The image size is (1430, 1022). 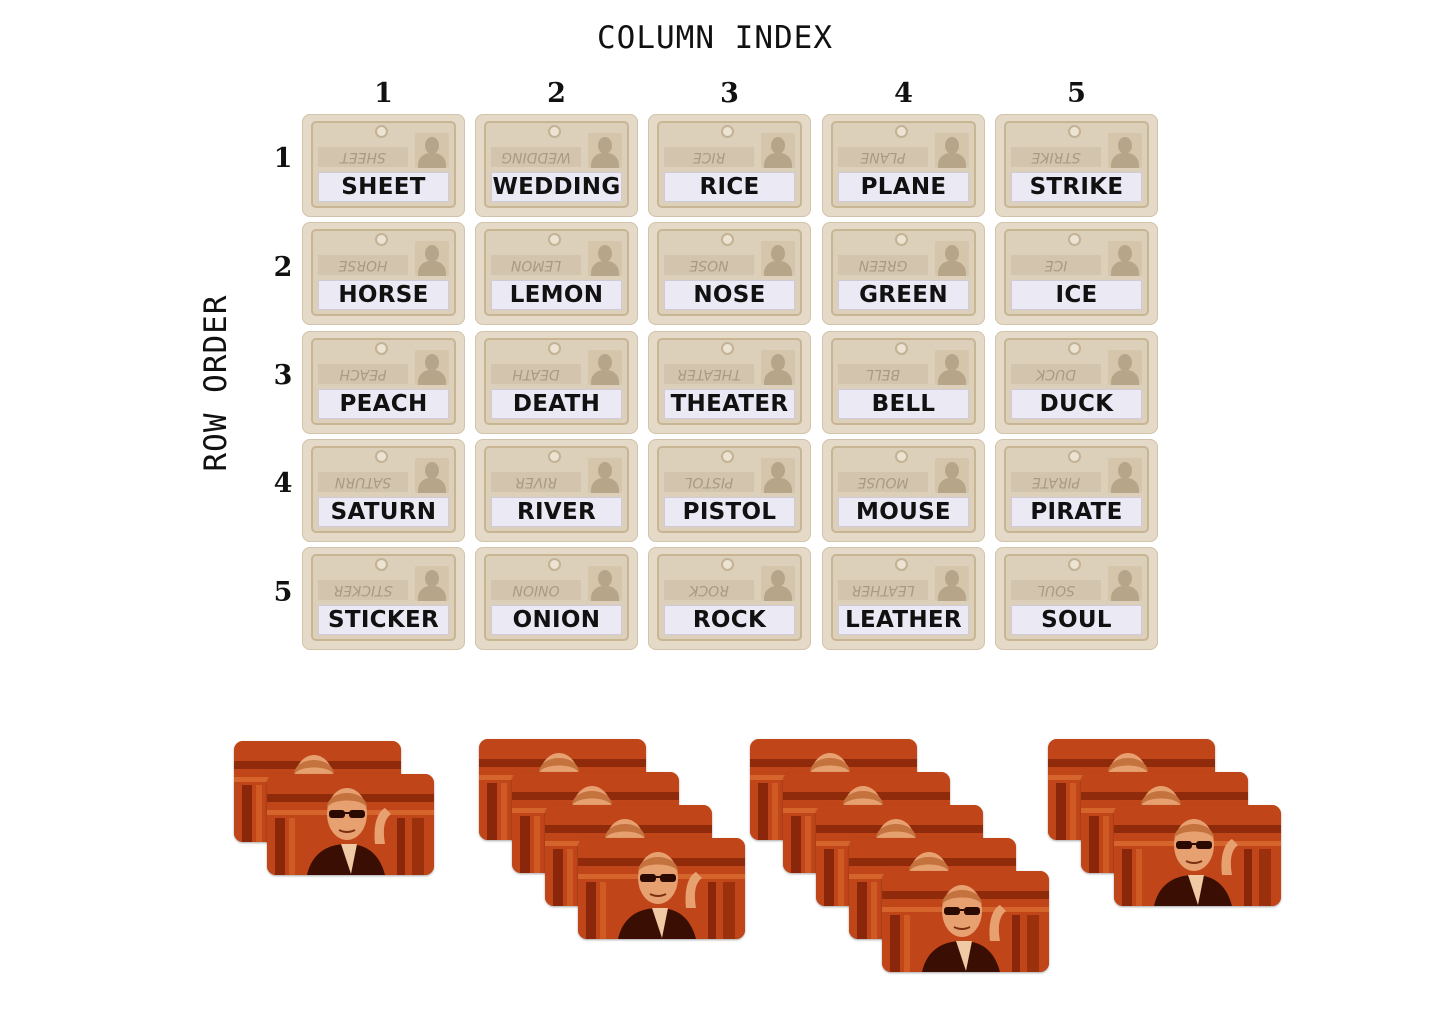 What do you see at coordinates (709, 265) in the screenshot?
I see `card-word-mirrored: NOSE` at bounding box center [709, 265].